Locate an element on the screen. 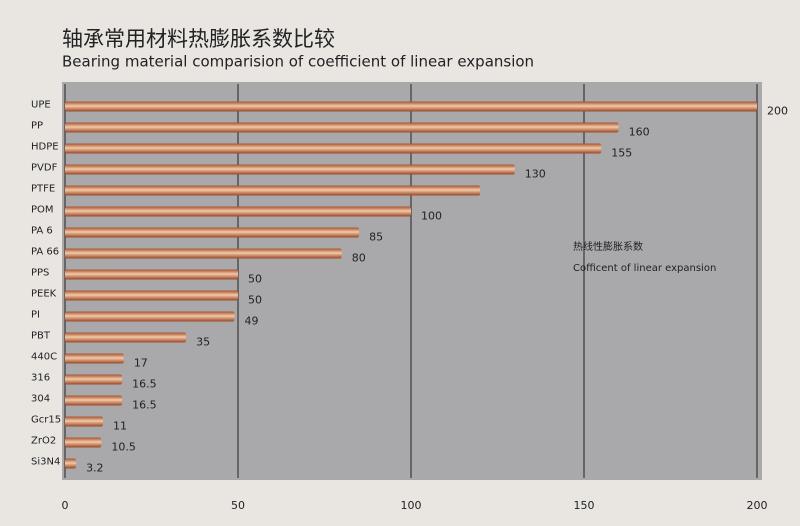  y-tick-label: PTFE is located at coordinates (43, 189).